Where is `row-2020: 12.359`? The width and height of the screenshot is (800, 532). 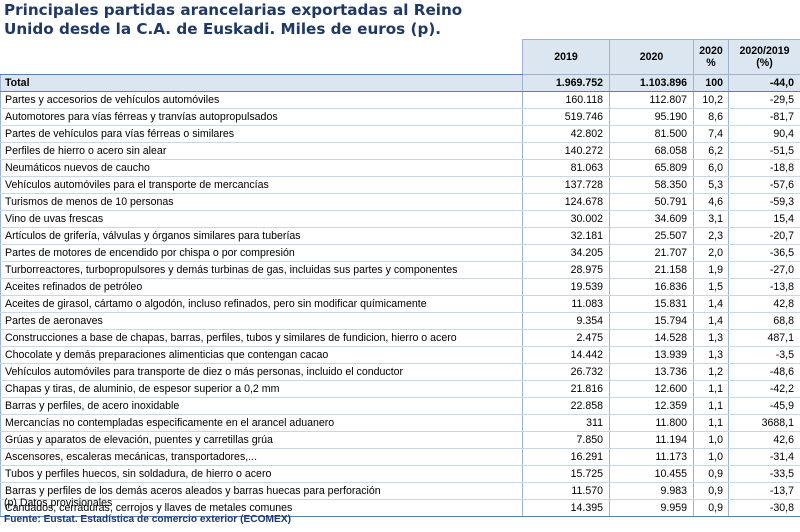
row-2020: 12.359 is located at coordinates (651, 406).